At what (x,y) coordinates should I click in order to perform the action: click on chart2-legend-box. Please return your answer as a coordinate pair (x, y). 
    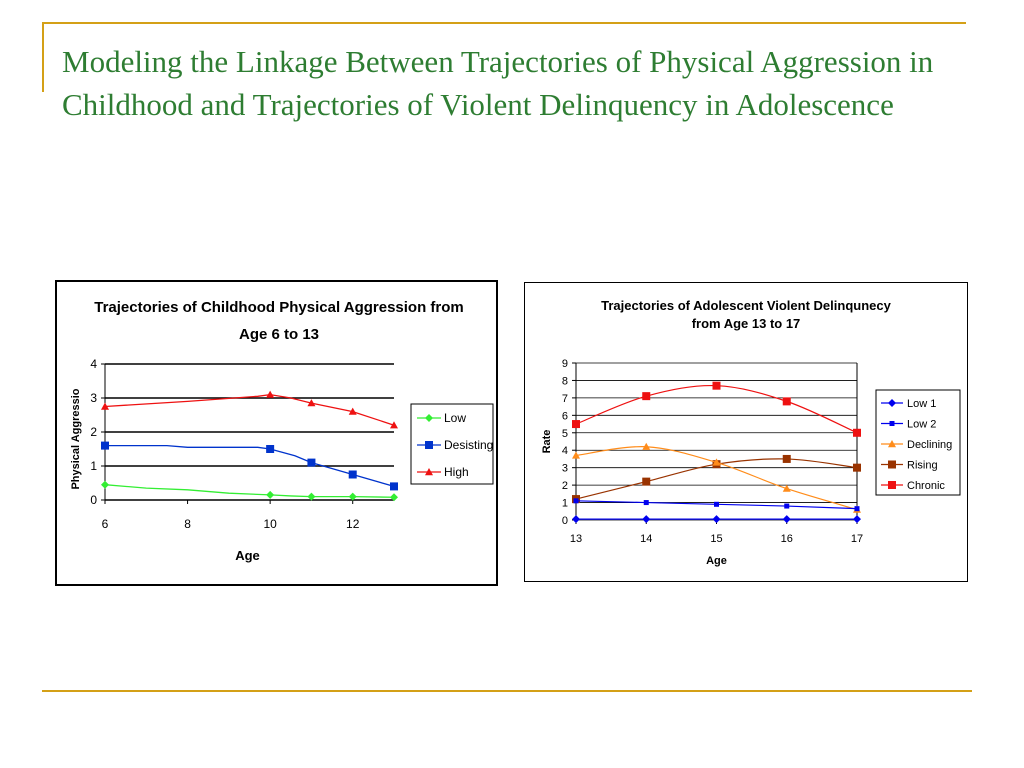
    Looking at the image, I should click on (918, 442).